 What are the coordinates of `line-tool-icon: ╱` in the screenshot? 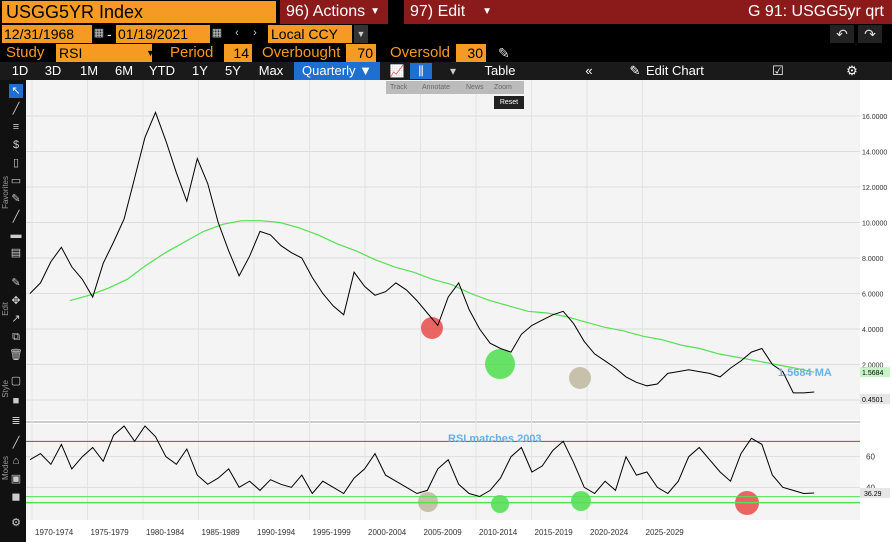 It's located at (16, 109).